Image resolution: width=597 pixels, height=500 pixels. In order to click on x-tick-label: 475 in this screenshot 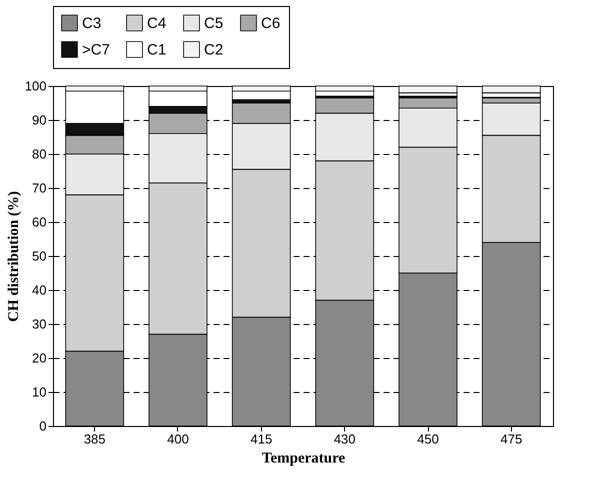, I will do `click(511, 439)`.